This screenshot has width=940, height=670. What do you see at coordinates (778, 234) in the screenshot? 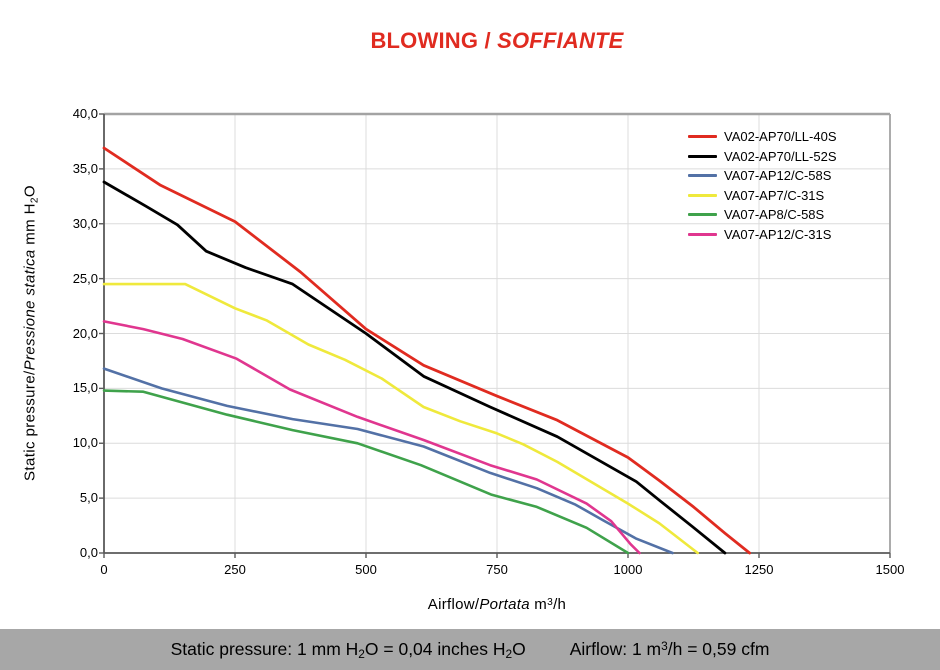
I see `legend-label: VA07-AP12/C-31S` at bounding box center [778, 234].